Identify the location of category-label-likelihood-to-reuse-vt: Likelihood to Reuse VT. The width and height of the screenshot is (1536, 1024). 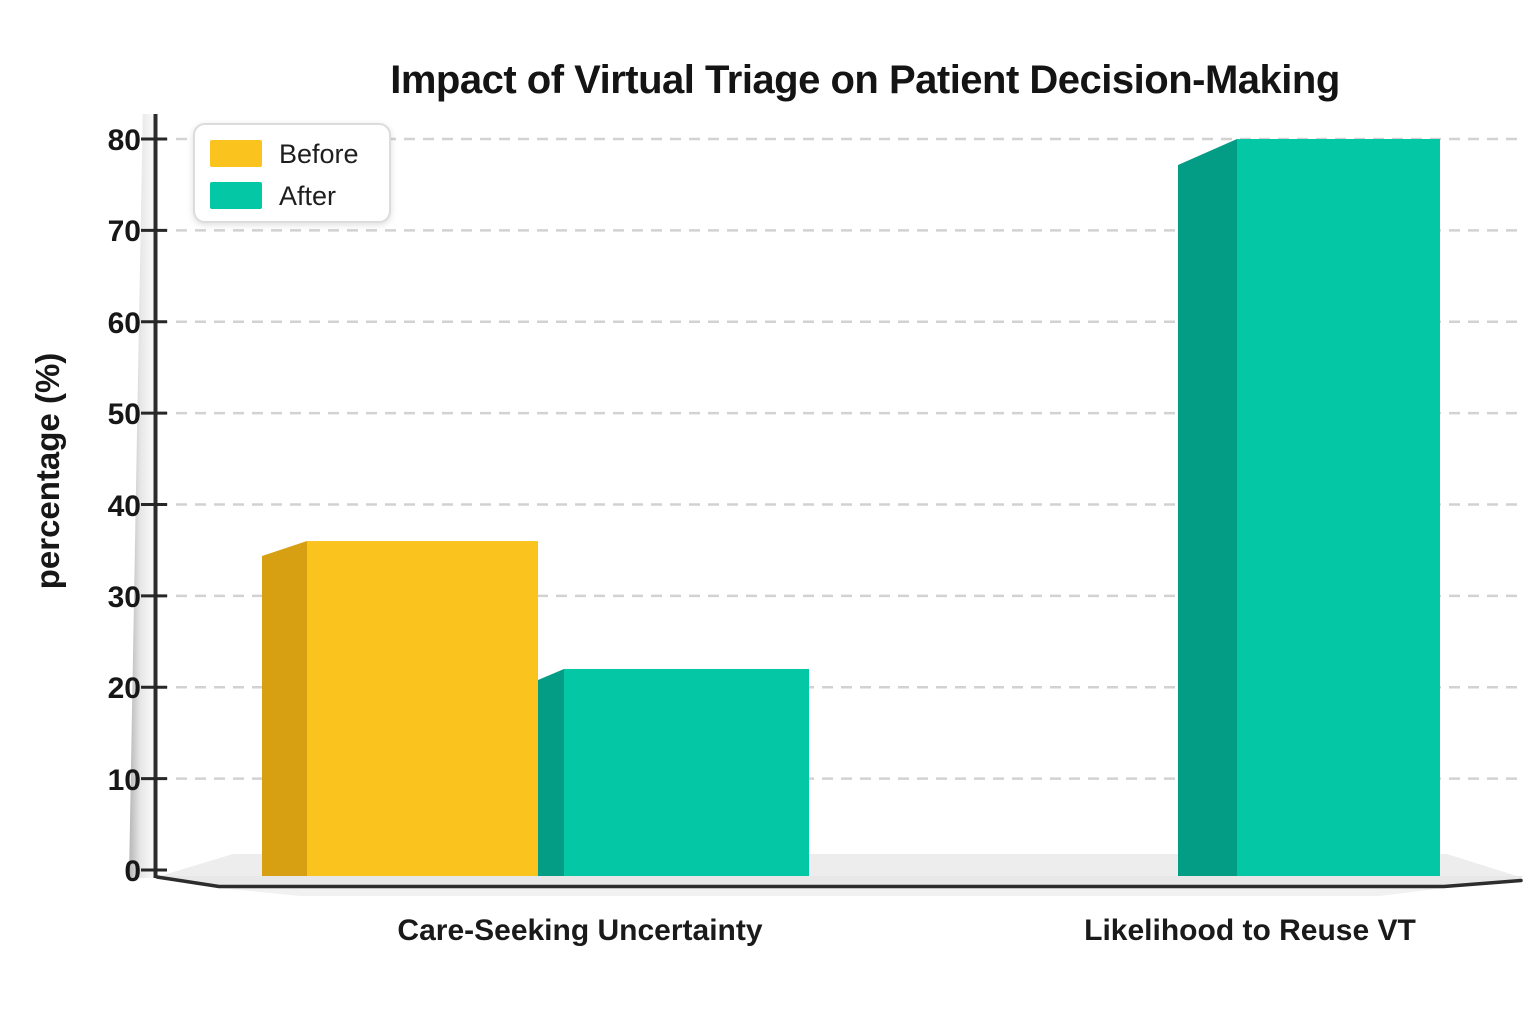
(1250, 930).